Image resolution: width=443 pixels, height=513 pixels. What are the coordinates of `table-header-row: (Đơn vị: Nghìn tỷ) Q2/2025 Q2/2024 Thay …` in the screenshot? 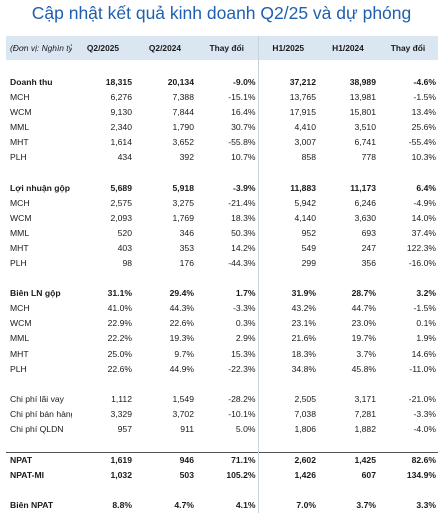 It's located at (222, 48).